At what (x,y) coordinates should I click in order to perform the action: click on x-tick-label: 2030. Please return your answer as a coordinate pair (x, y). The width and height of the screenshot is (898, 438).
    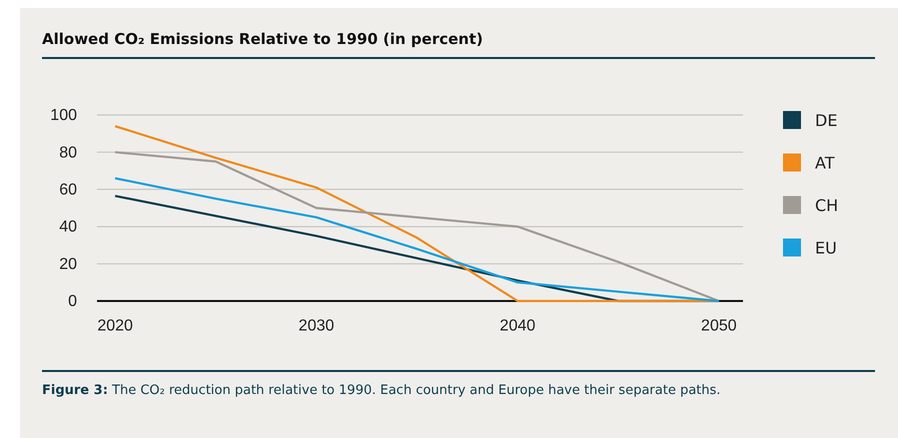
    Looking at the image, I should click on (316, 325).